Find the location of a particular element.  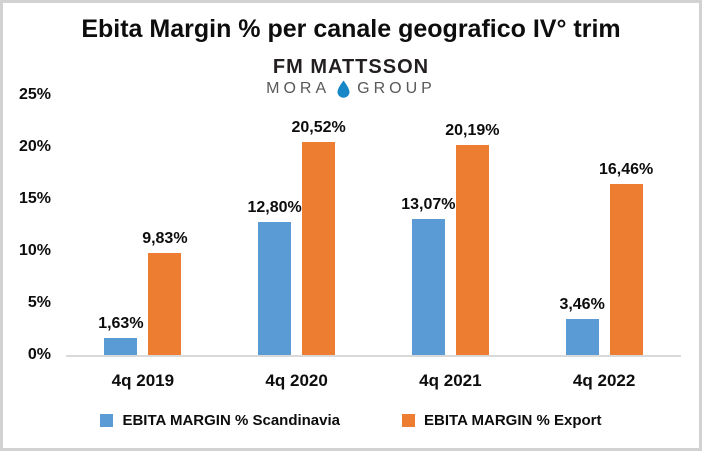

bar: 20,52% is located at coordinates (318, 237).